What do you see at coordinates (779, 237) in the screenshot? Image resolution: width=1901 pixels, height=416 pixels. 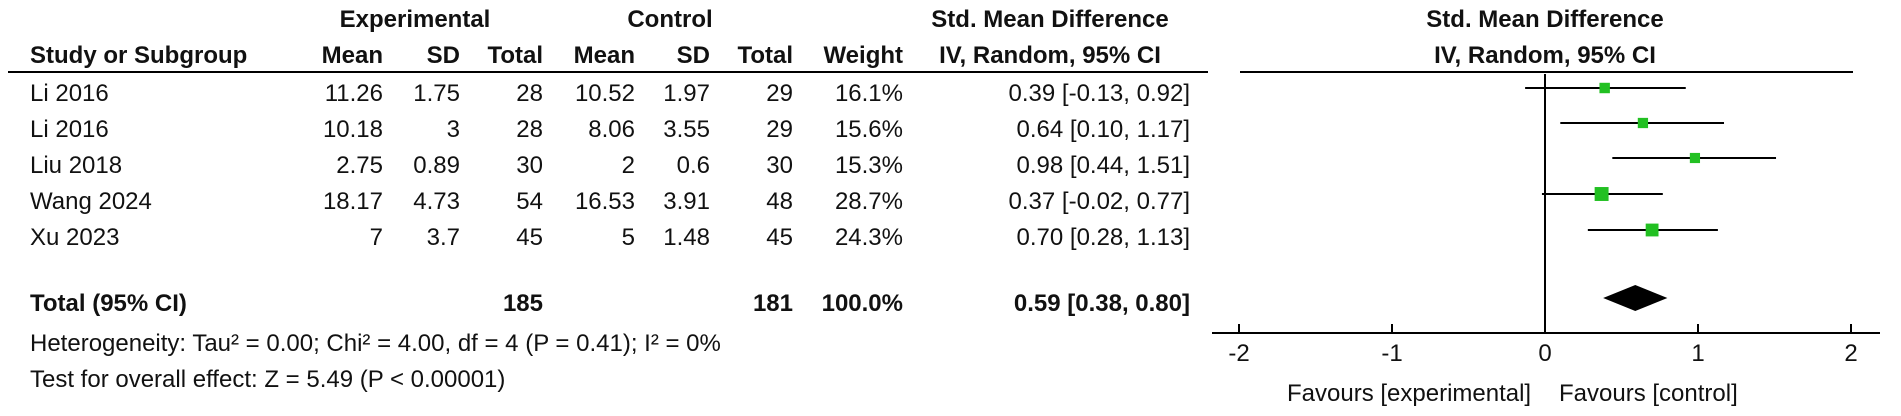 I see `total2-cell: 45` at bounding box center [779, 237].